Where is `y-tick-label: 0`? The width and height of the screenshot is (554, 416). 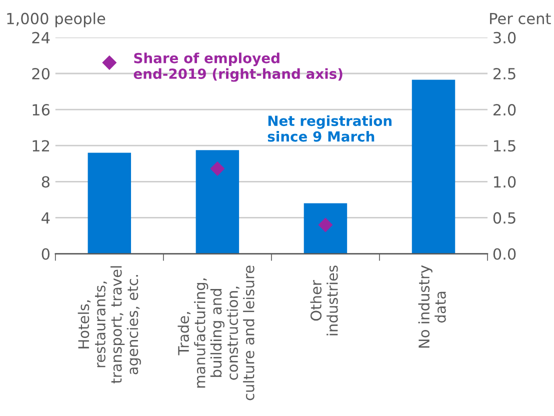 y-tick-label: 0 is located at coordinates (46, 254).